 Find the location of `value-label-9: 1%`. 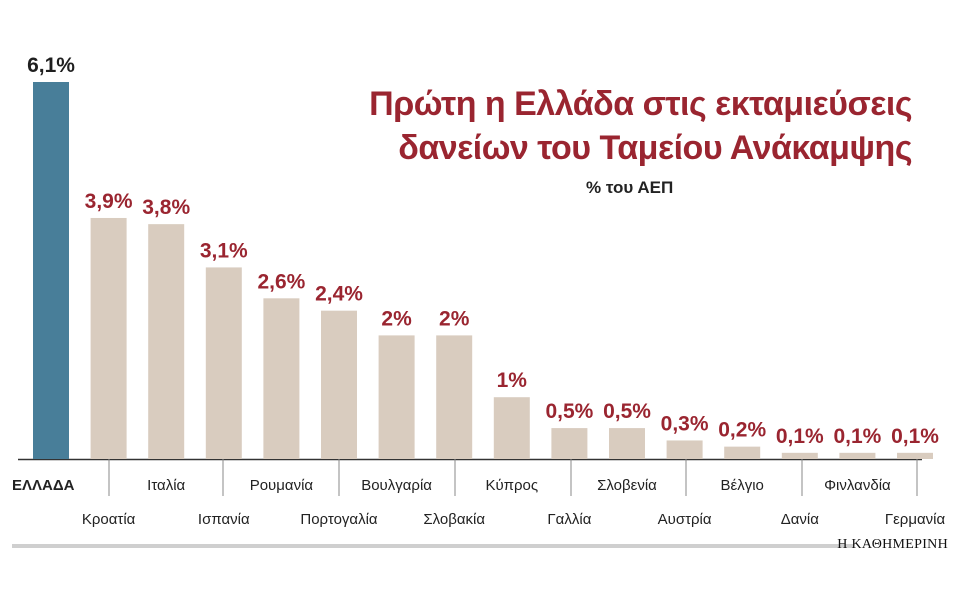

value-label-9: 1% is located at coordinates (512, 380).